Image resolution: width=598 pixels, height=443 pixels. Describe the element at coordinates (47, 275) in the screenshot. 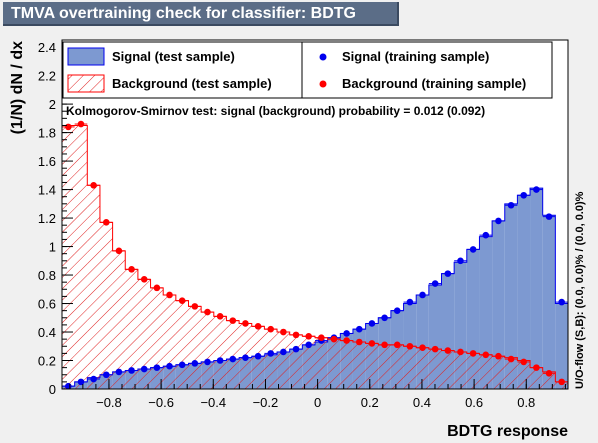

I see `y-tick-label: 0.8` at that location.